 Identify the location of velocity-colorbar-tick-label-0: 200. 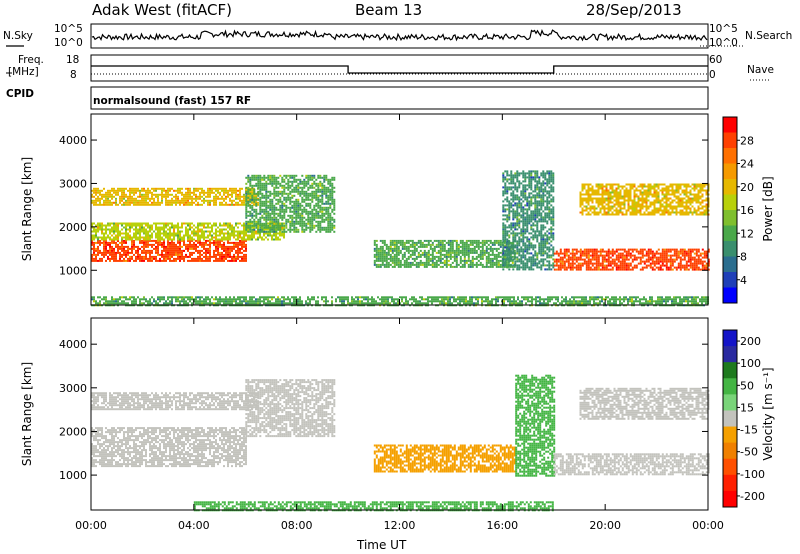
(750, 341).